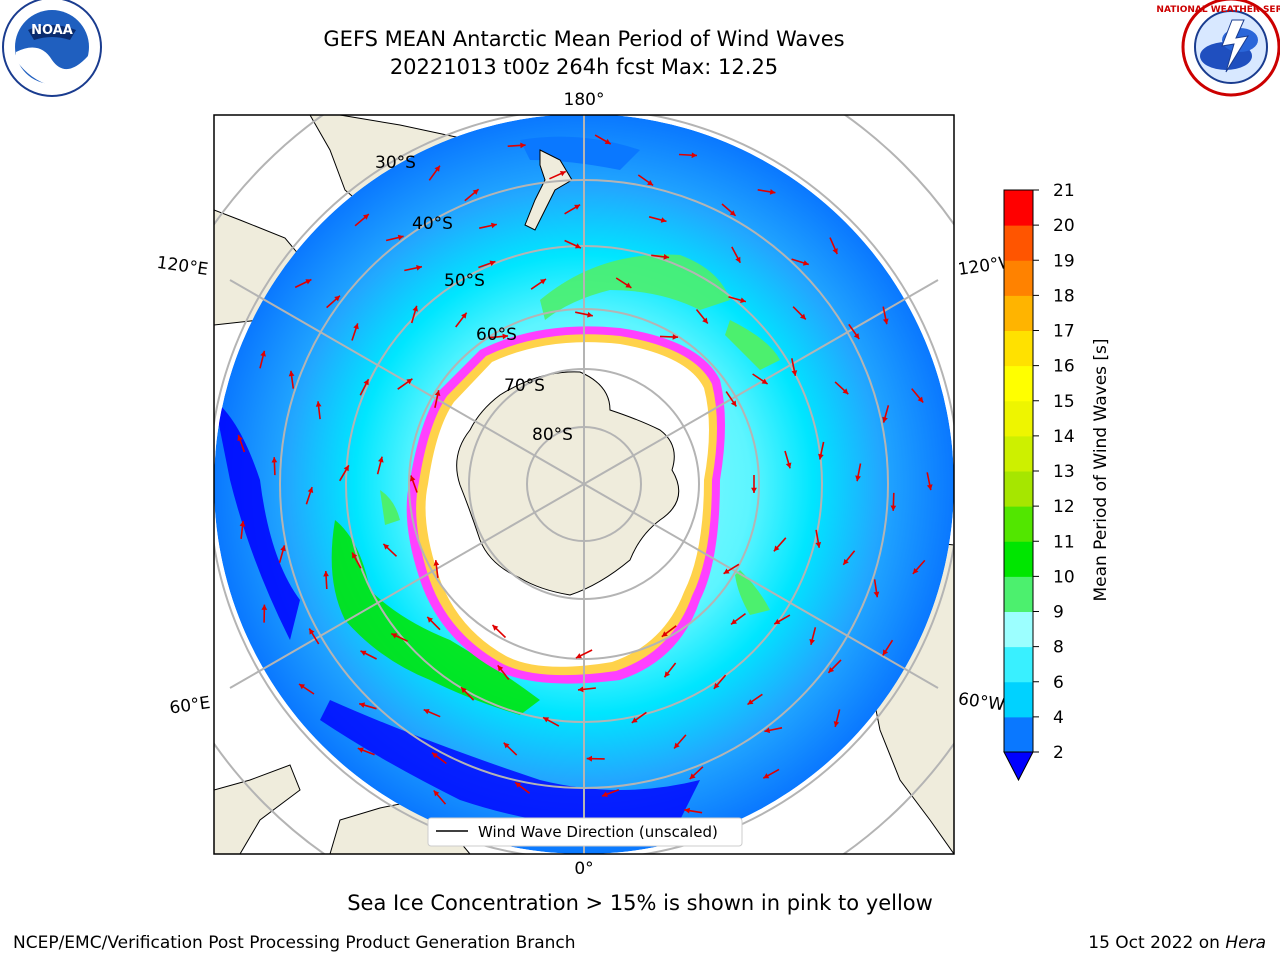 The image size is (1280, 960). I want to click on lat-label-50s: 50°S, so click(464, 281).